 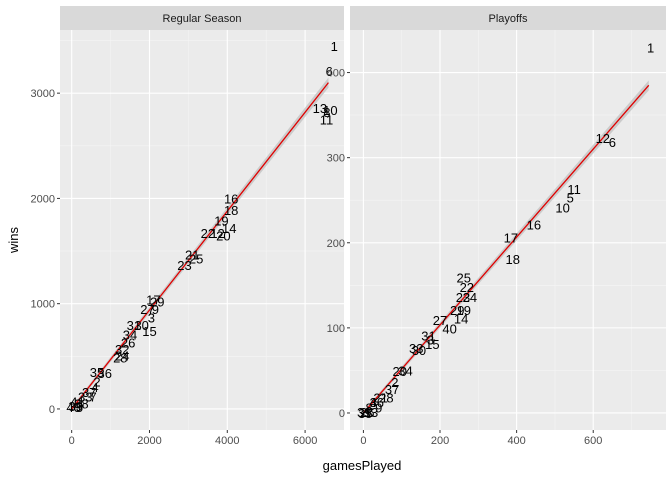 I want to click on x-tick-label: 6000, so click(x=305, y=441).